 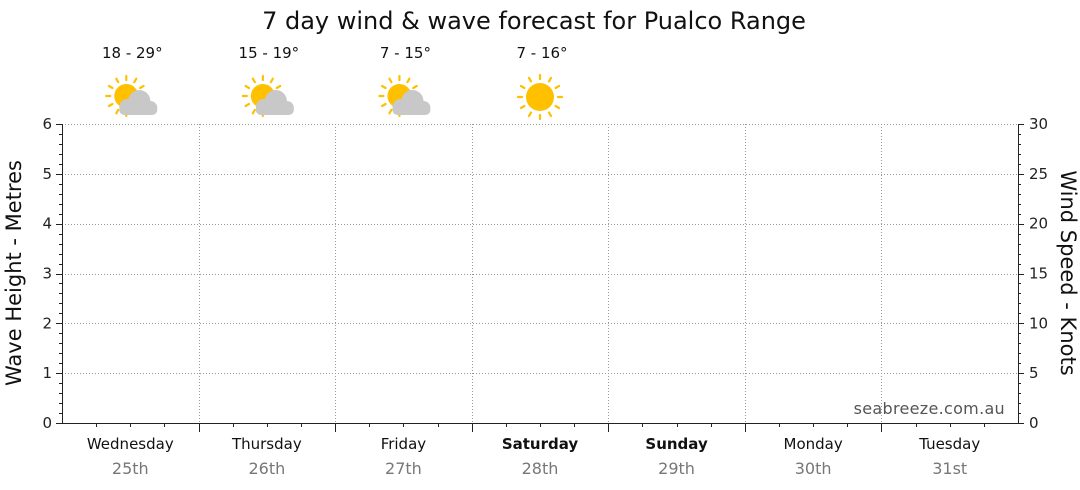 I want to click on right-tick-label: 15, so click(x=1038, y=274).